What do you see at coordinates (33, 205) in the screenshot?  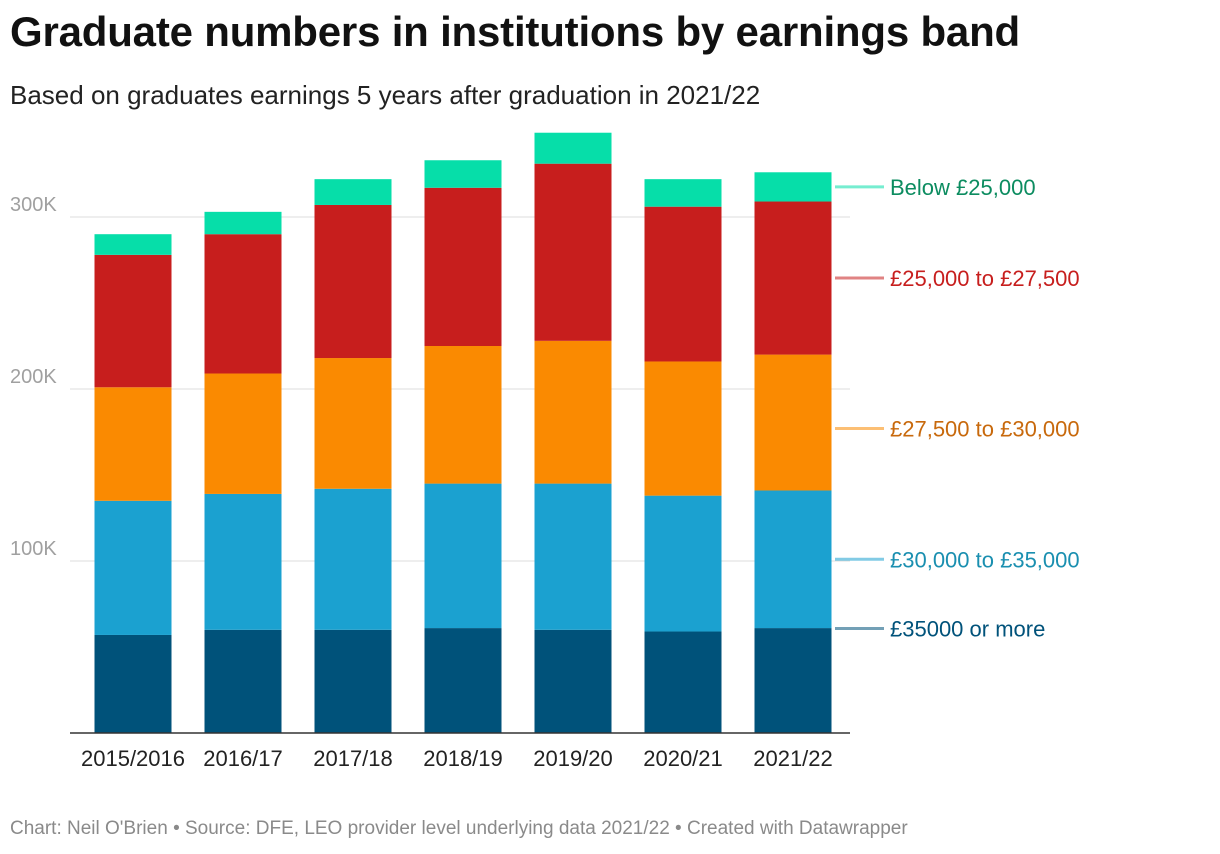 I see `y-tick-label: 300K` at bounding box center [33, 205].